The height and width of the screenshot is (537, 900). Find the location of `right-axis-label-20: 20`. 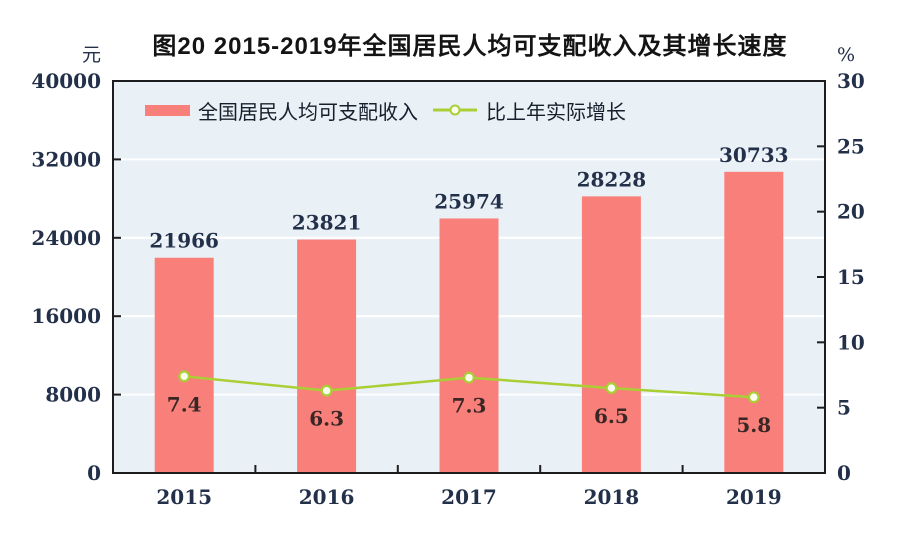

right-axis-label-20: 20 is located at coordinates (851, 212).